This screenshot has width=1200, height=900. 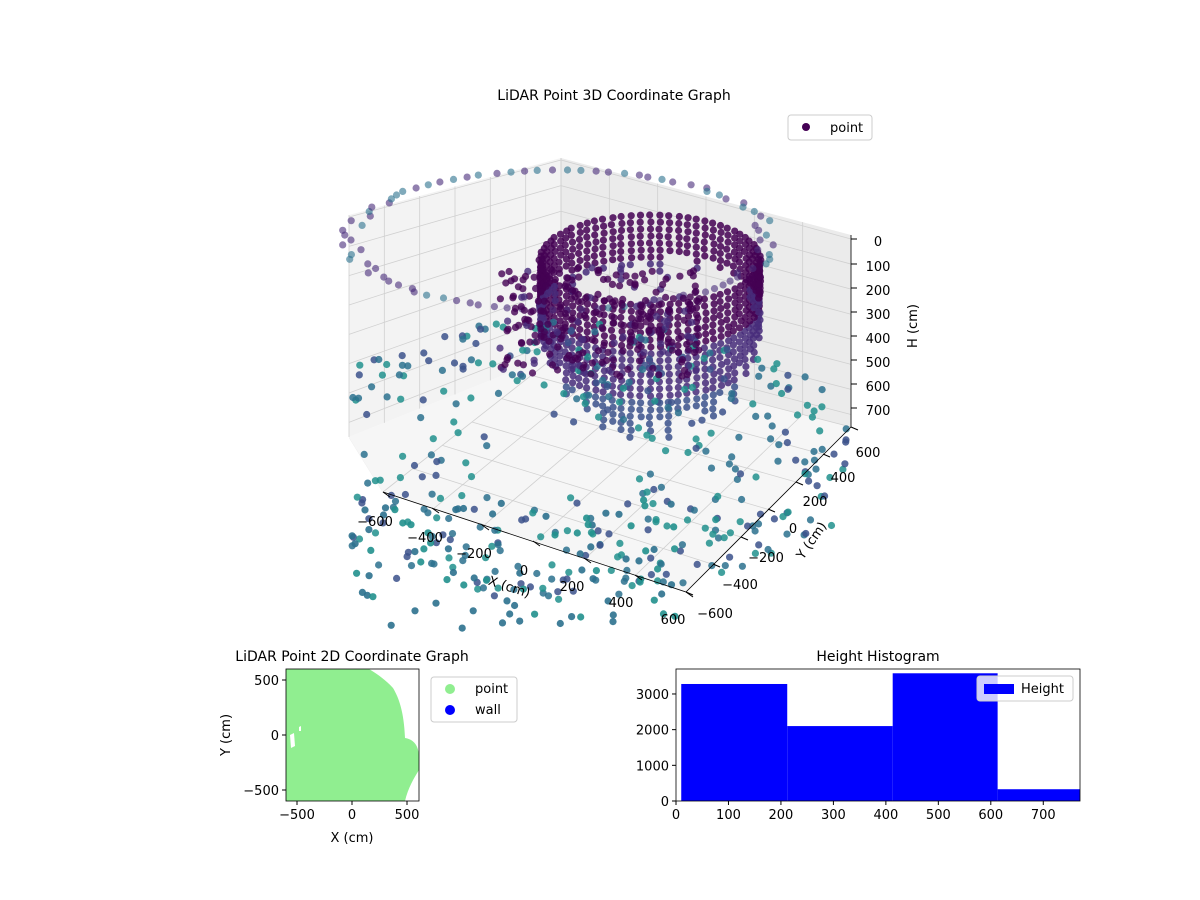 I want to click on z-tick-label: 500, so click(x=878, y=363).